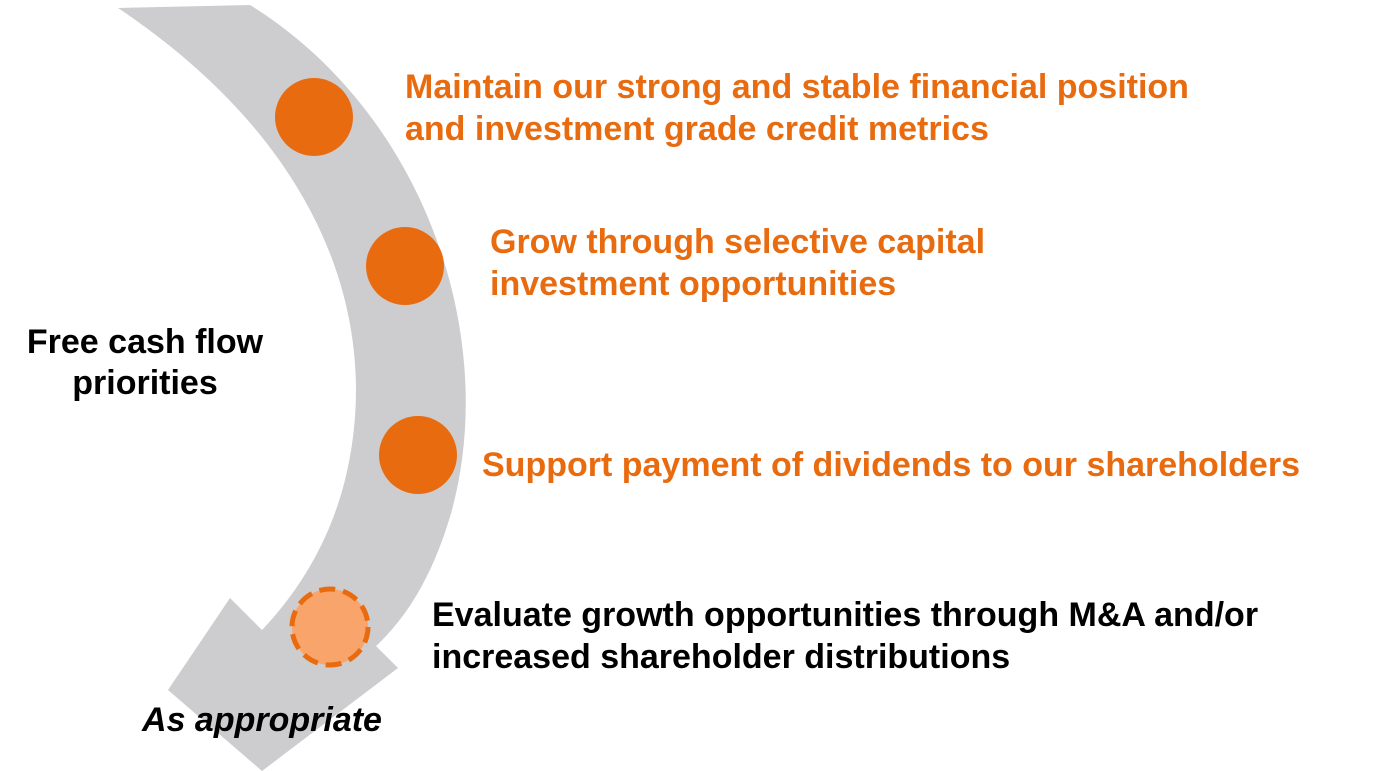  Describe the element at coordinates (737, 242) in the screenshot. I see `priority-text: Grow through selective capital` at that location.